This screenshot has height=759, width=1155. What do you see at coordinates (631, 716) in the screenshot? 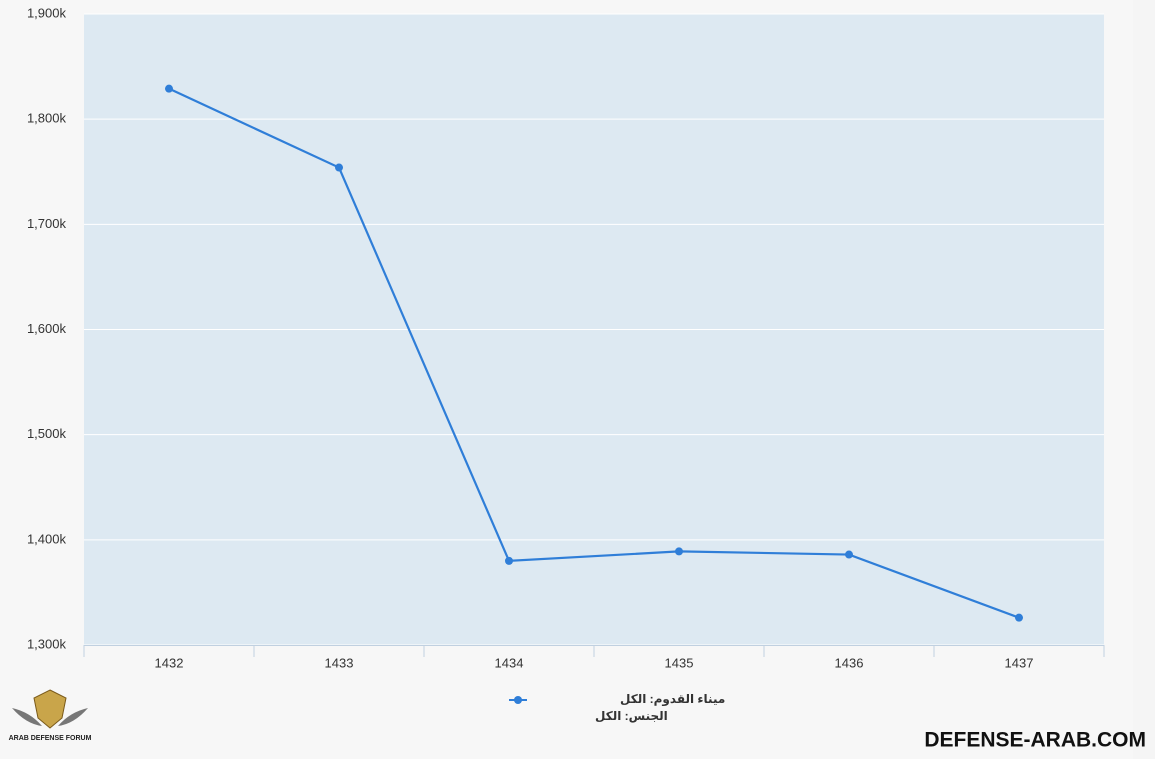
I see `legend-note: الجنس: الكل` at bounding box center [631, 716].